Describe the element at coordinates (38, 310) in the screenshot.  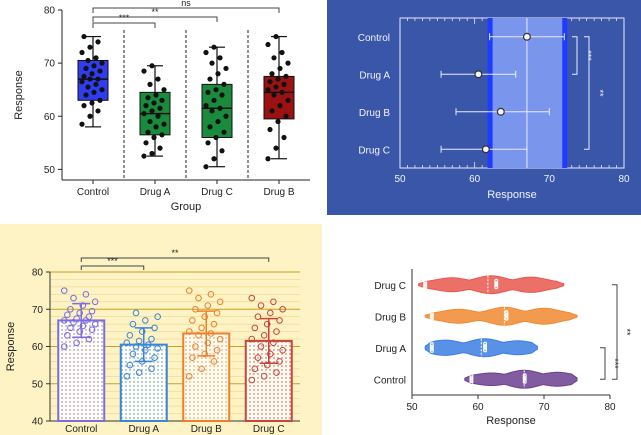
I see `y-tick-label: 70` at that location.